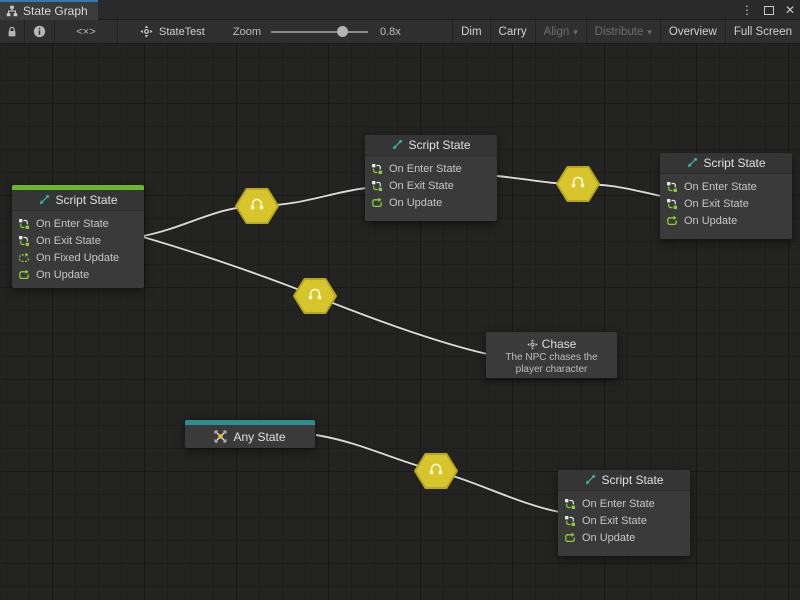 This screenshot has width=800, height=600. What do you see at coordinates (560, 31) in the screenshot?
I see `align-button: Align ▾` at bounding box center [560, 31].